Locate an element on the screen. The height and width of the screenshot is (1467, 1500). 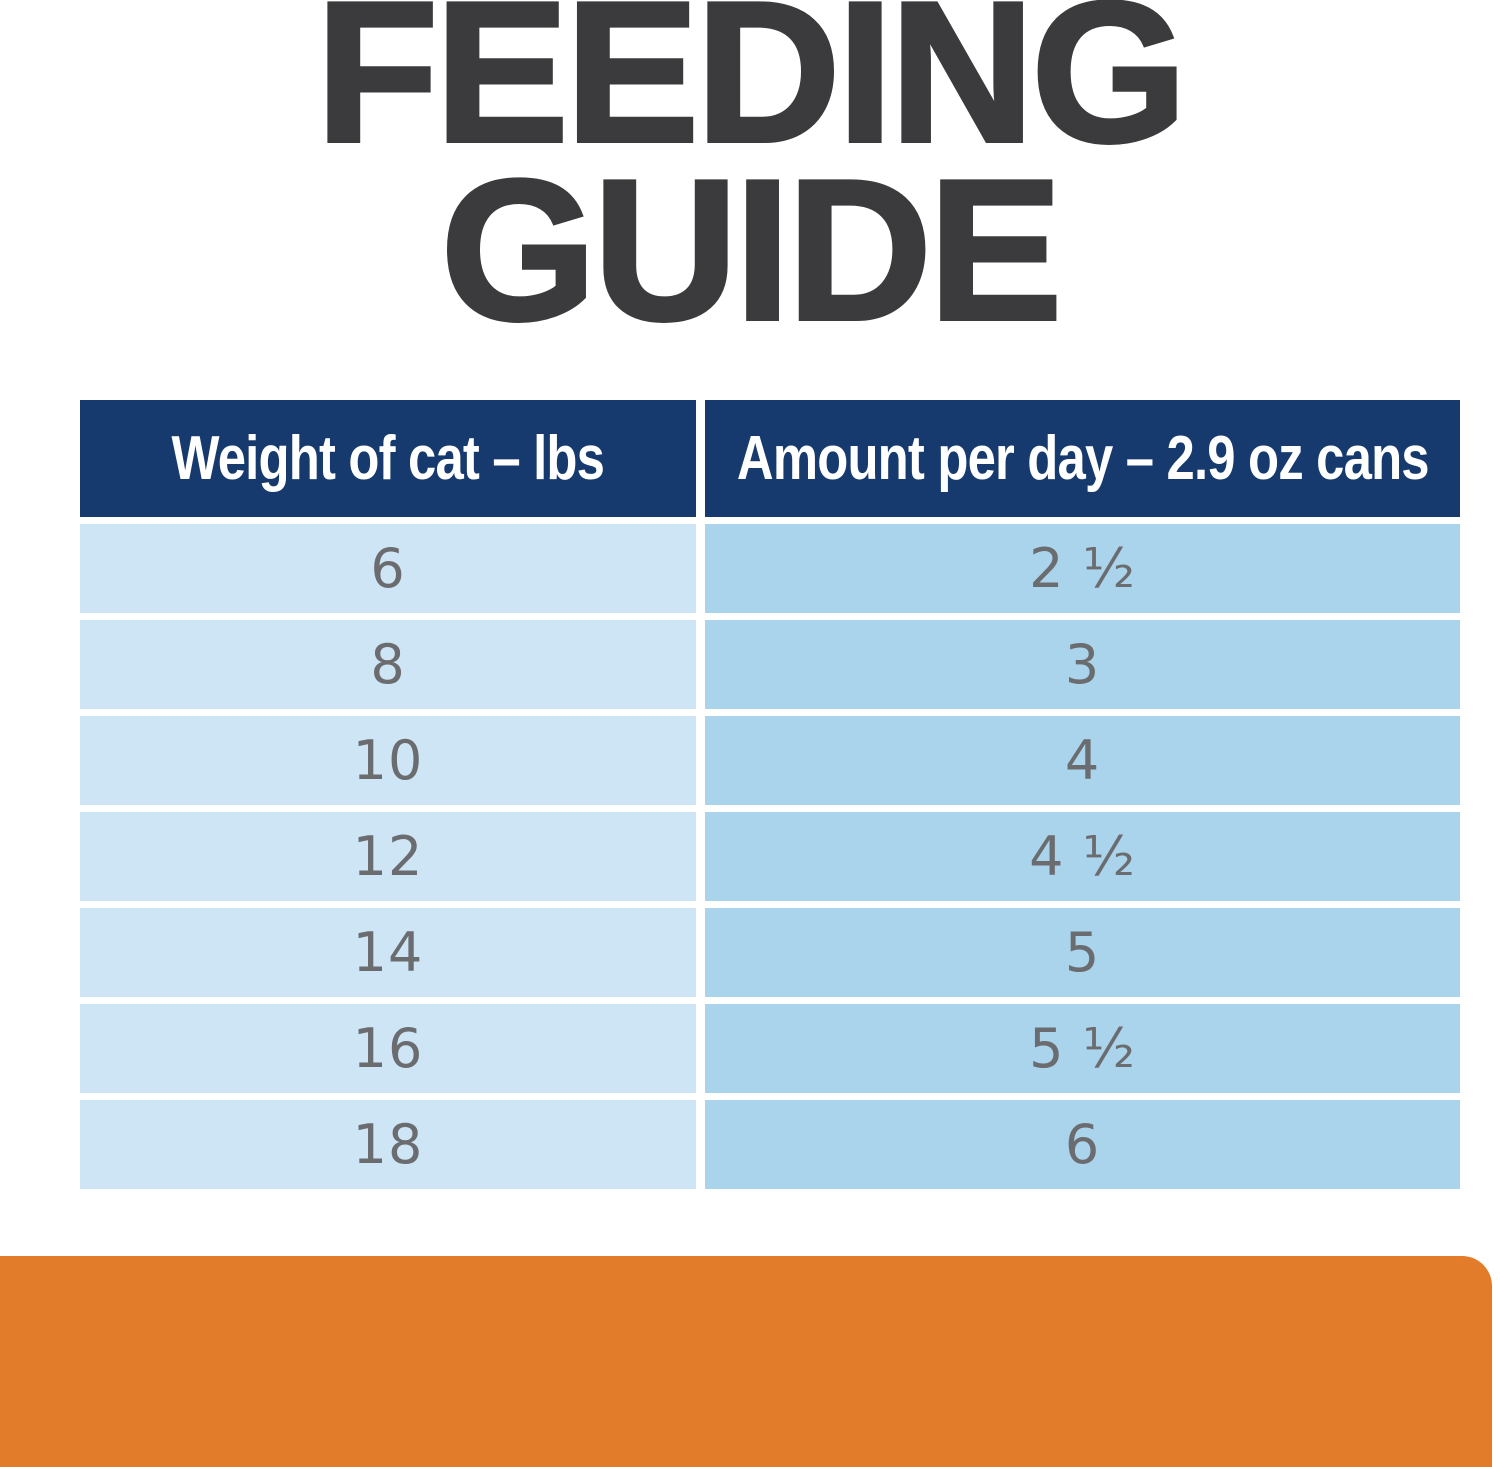
header-cell-amount: Amount per day – 2.9 oz cans is located at coordinates (1082, 458).